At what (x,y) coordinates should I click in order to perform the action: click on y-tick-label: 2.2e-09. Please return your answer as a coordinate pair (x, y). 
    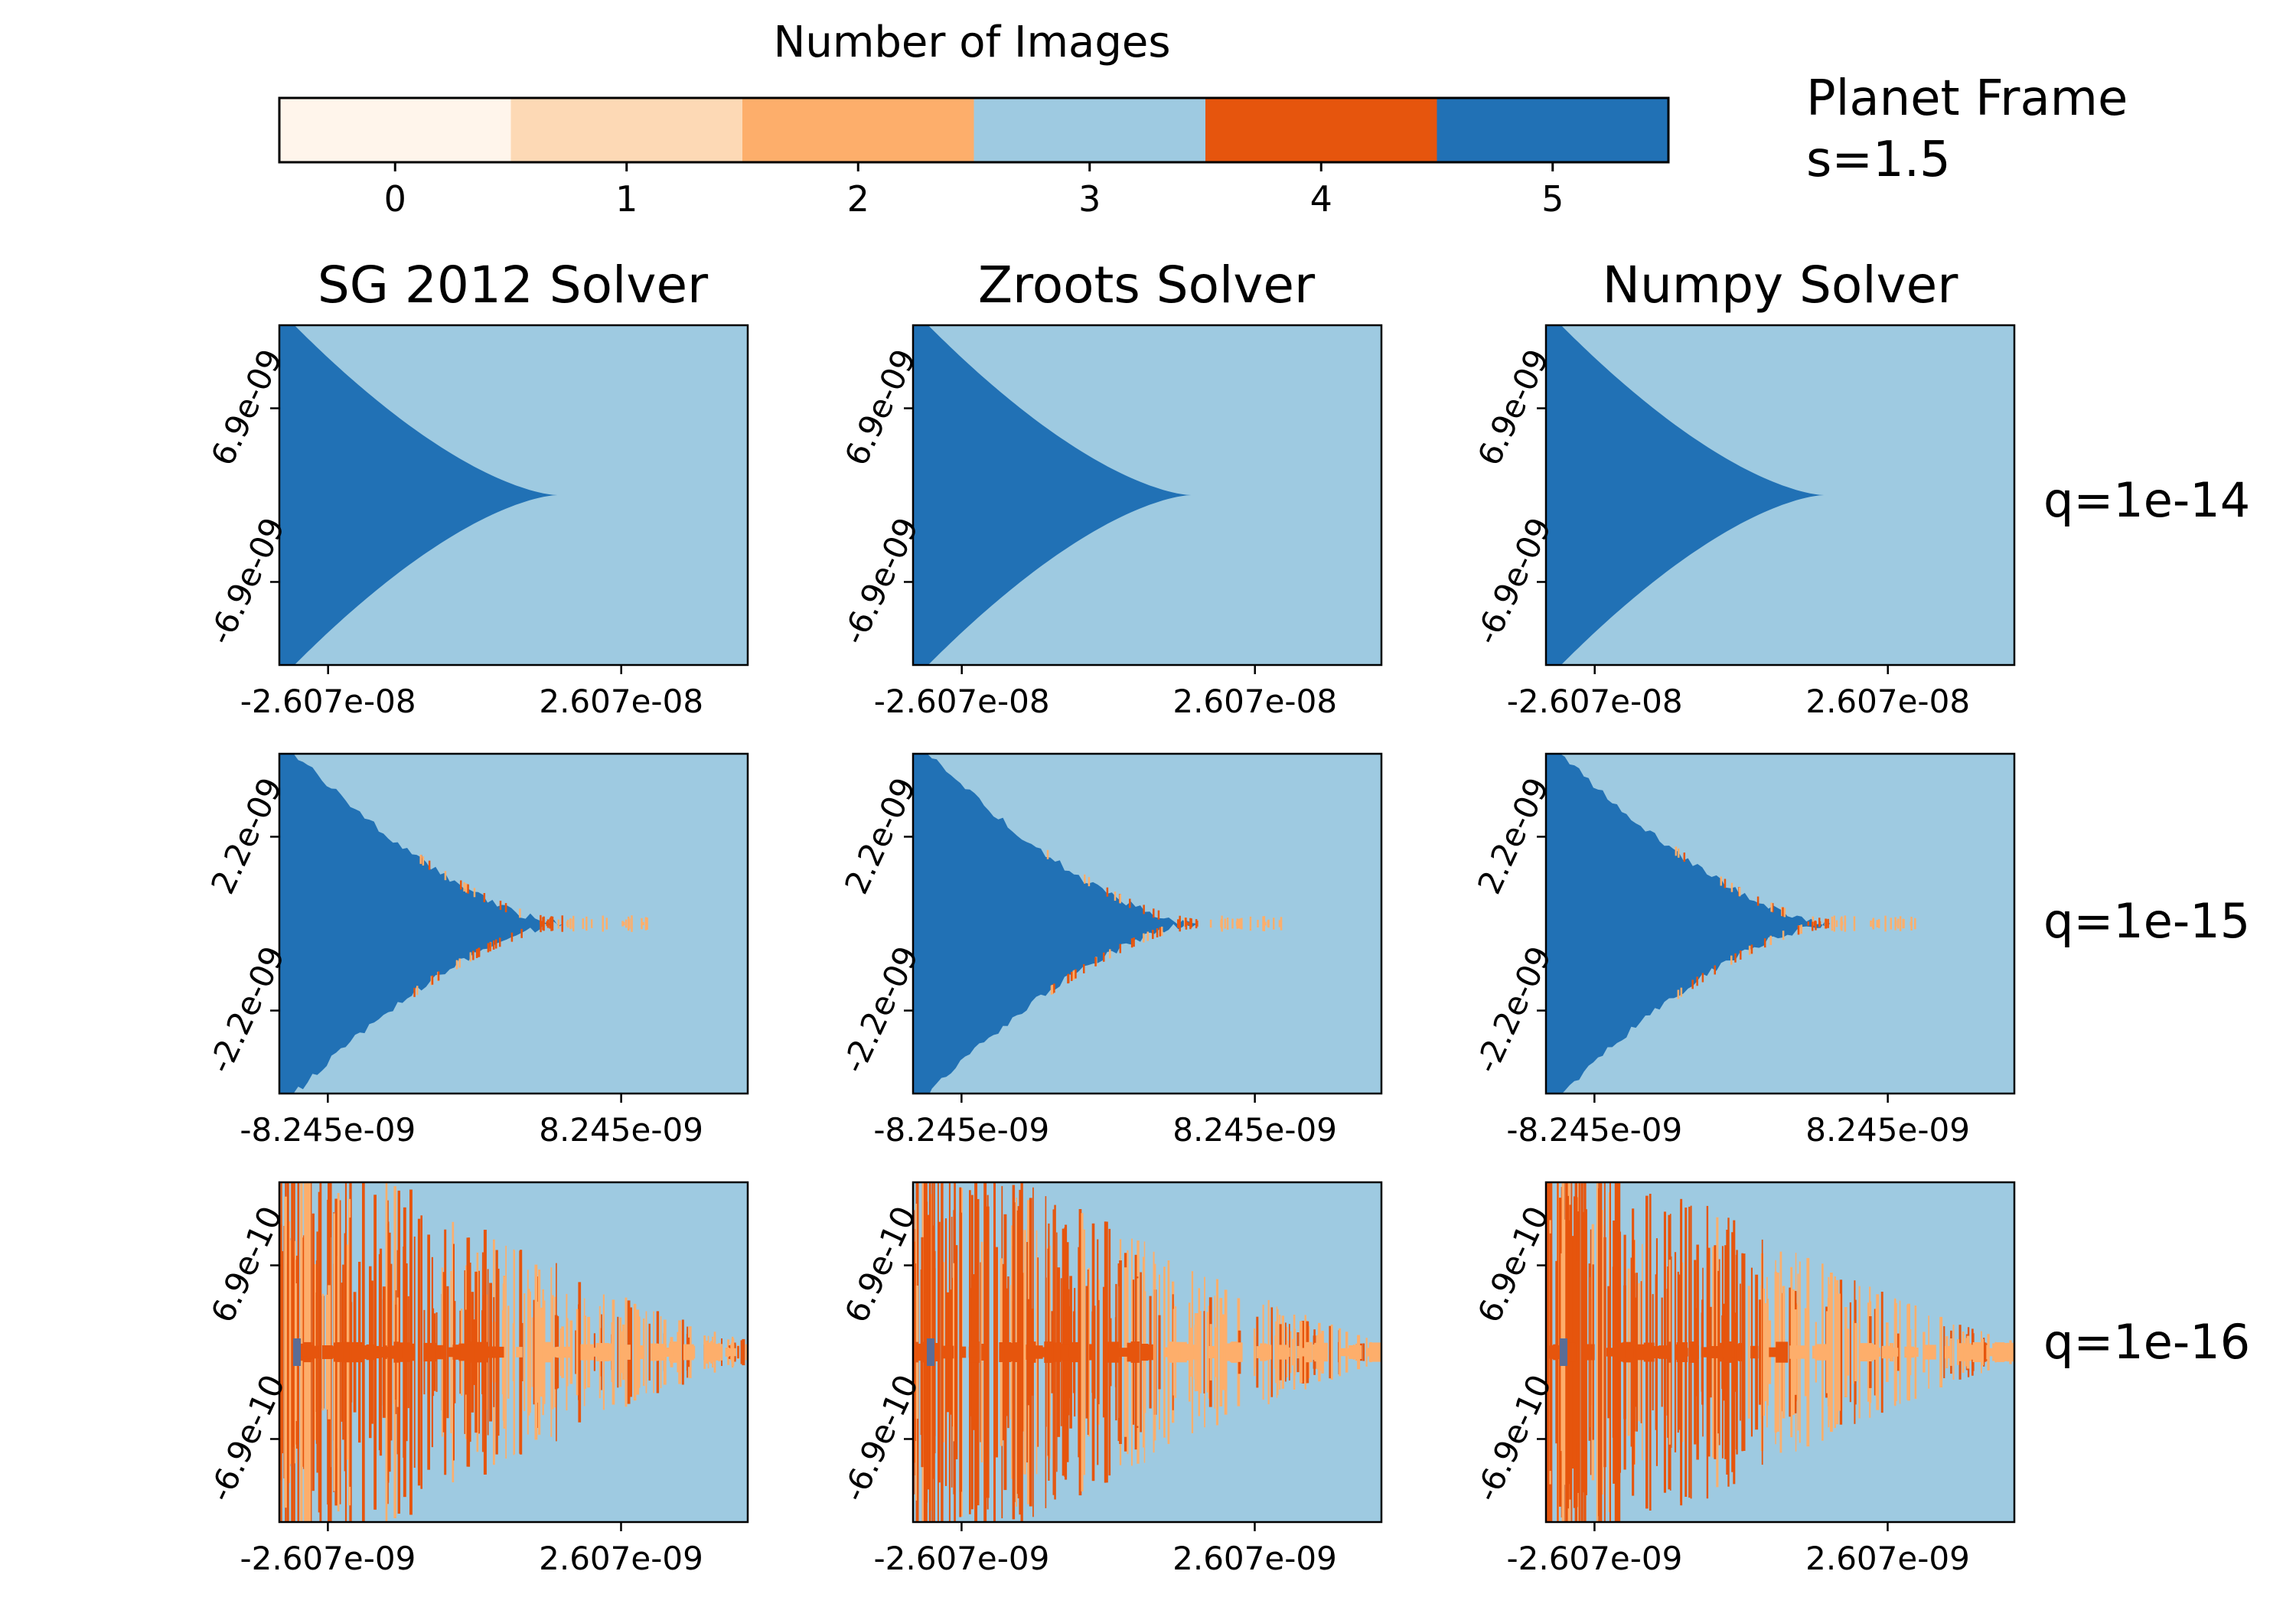
    Looking at the image, I should click on (1513, 836).